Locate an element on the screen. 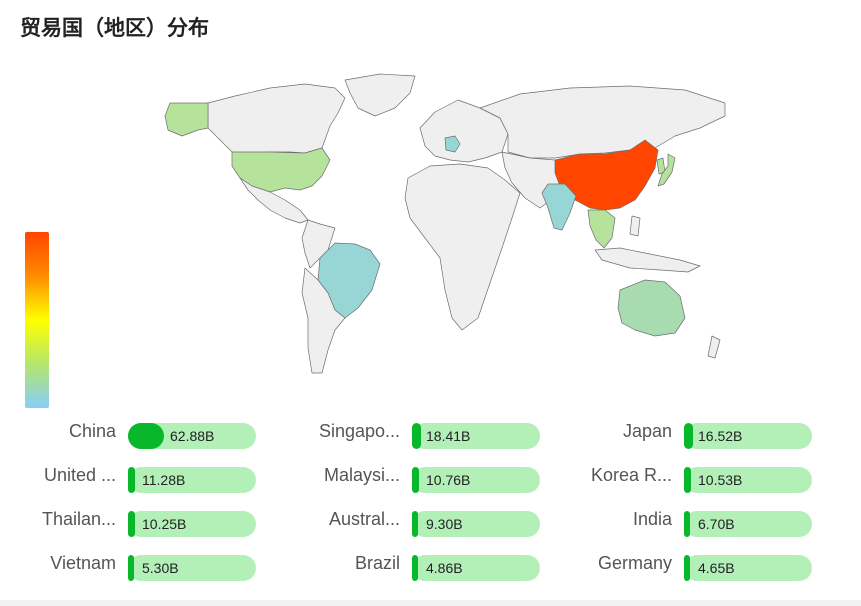  map-region-greenland is located at coordinates (380, 95).